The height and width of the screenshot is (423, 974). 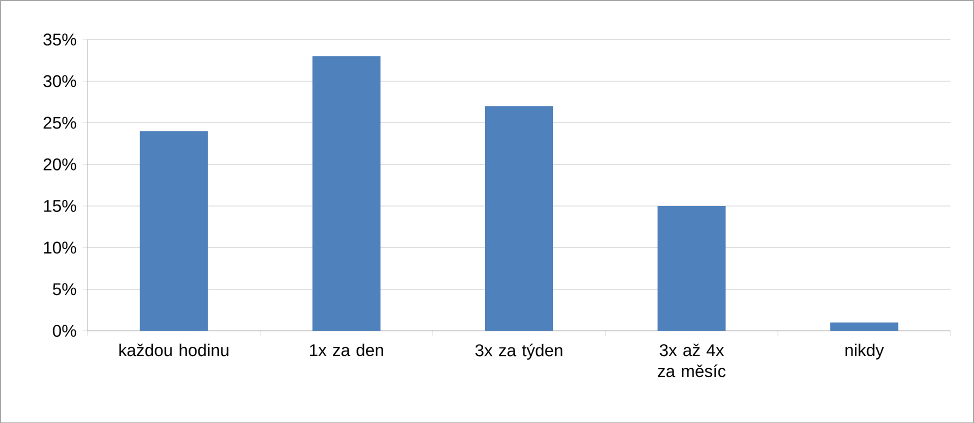 What do you see at coordinates (64, 289) in the screenshot?
I see `y-tick-label: 5%` at bounding box center [64, 289].